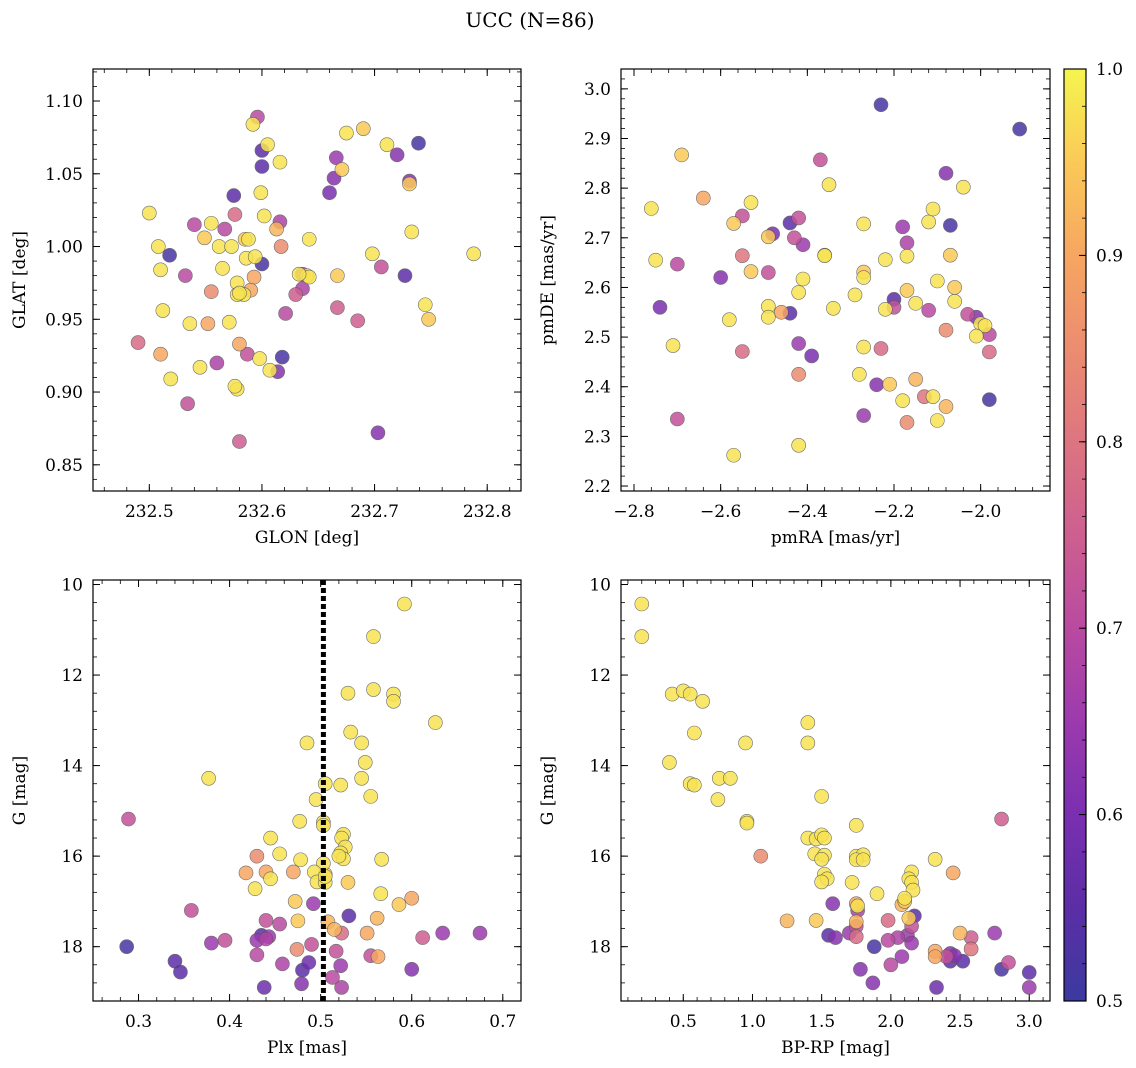 The height and width of the screenshot is (1068, 1136). Describe the element at coordinates (597, 140) in the screenshot. I see `y-tick-label: 2.9` at that location.